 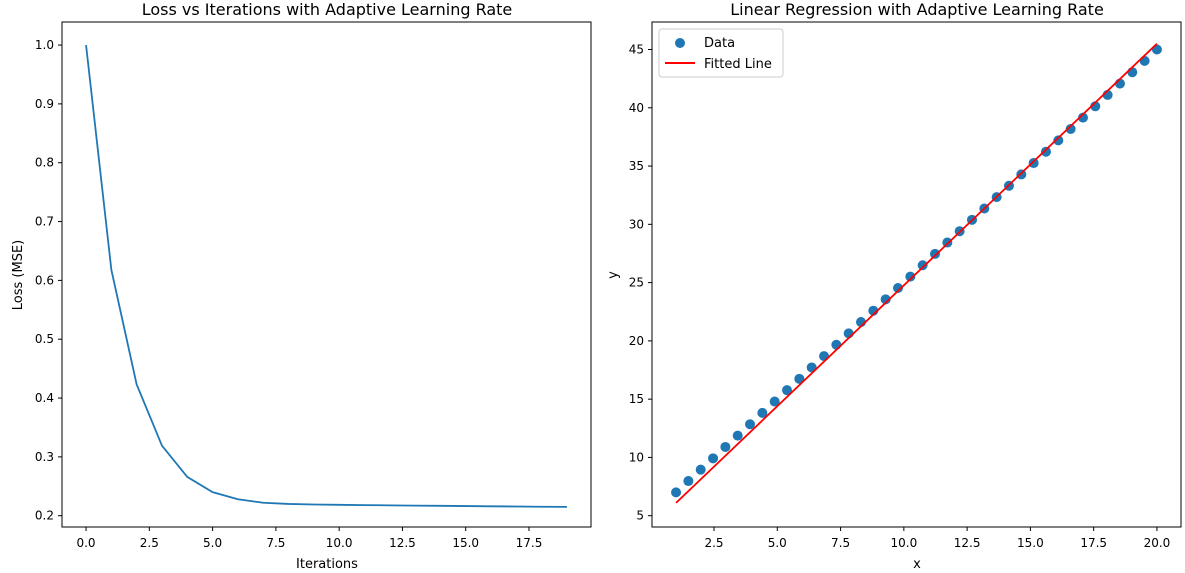 I want to click on loss-chart-xlabel: Iterations, so click(x=327, y=564).